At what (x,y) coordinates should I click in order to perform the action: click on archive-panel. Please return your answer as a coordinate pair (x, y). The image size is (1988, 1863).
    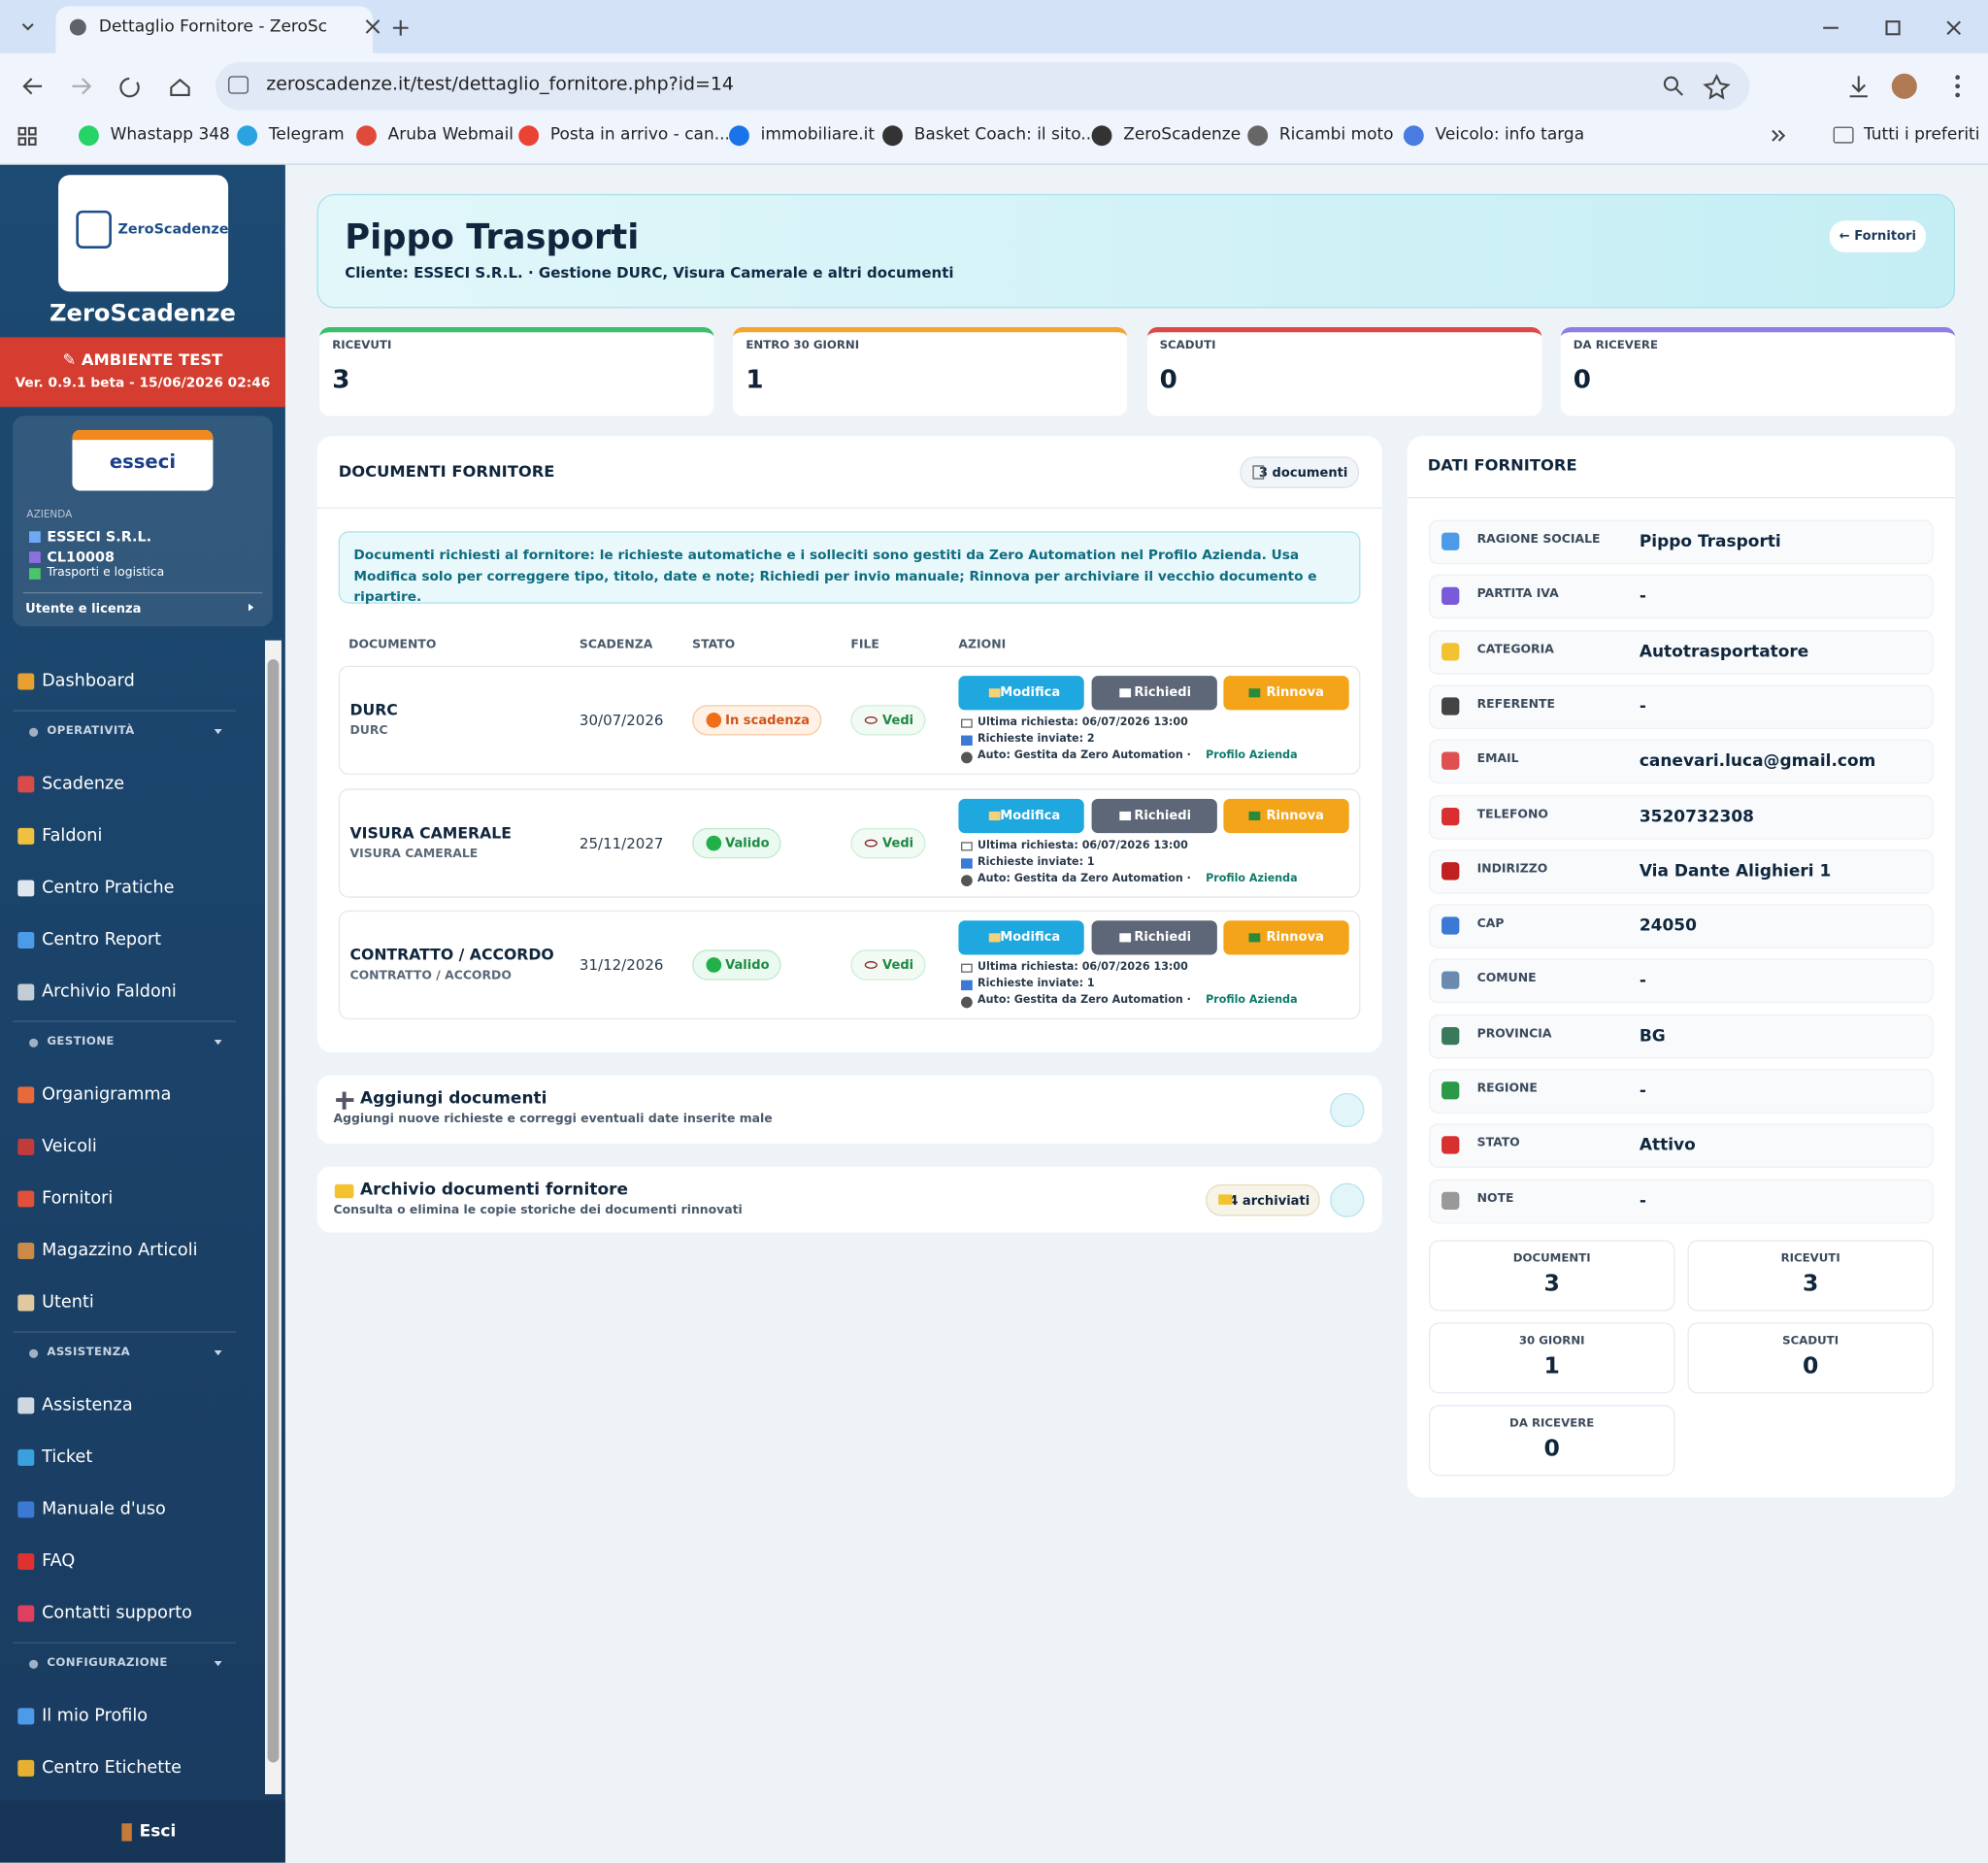
    Looking at the image, I should click on (849, 1199).